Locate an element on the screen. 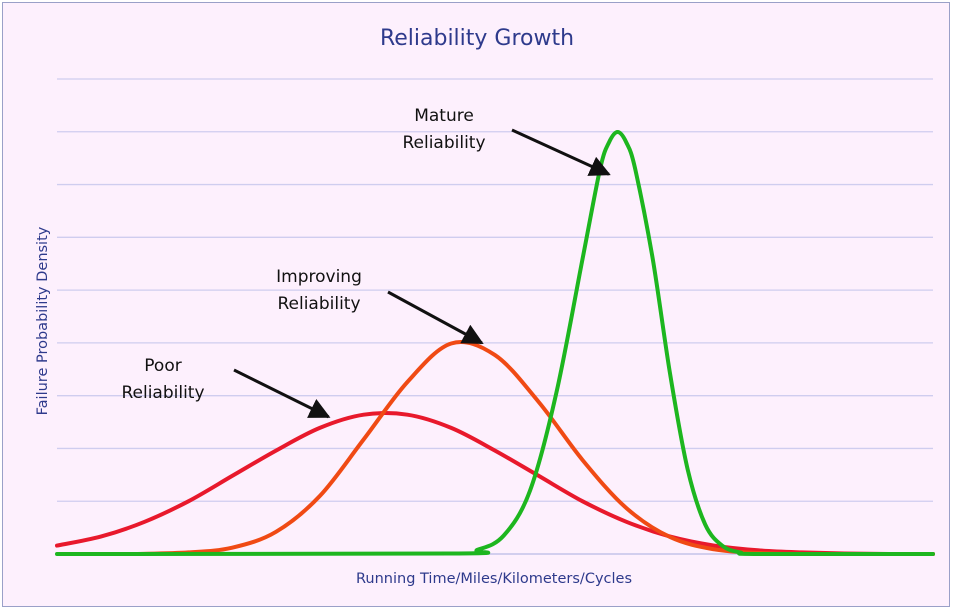  y-axis-label: Failure Probability Density is located at coordinates (43, 320).